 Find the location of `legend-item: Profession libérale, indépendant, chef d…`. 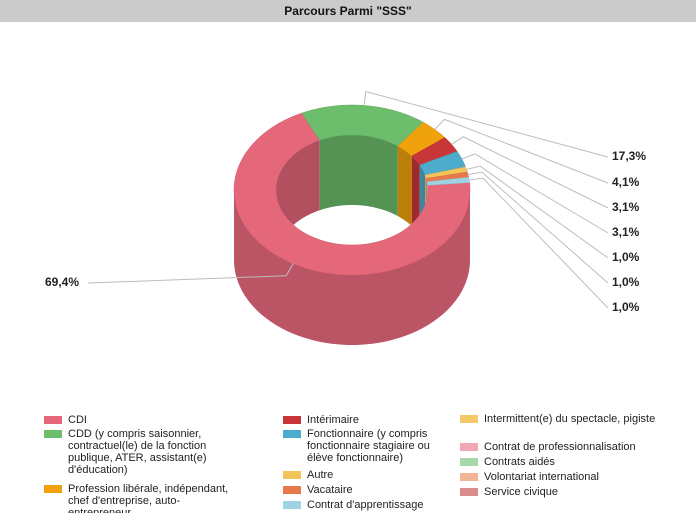

legend-item: Profession libérale, indépendant, chef d… is located at coordinates (138, 498).